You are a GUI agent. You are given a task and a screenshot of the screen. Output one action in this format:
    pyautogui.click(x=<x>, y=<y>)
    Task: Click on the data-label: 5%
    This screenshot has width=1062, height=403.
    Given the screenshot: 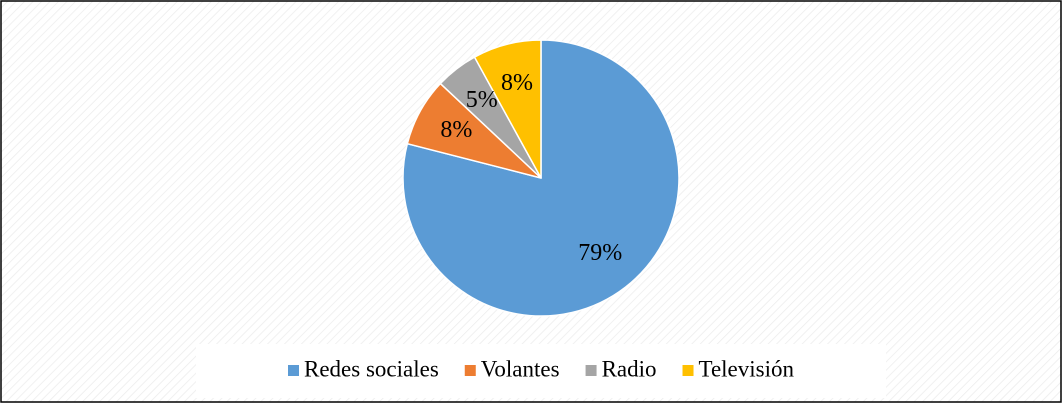 What is the action you would take?
    pyautogui.click(x=482, y=100)
    